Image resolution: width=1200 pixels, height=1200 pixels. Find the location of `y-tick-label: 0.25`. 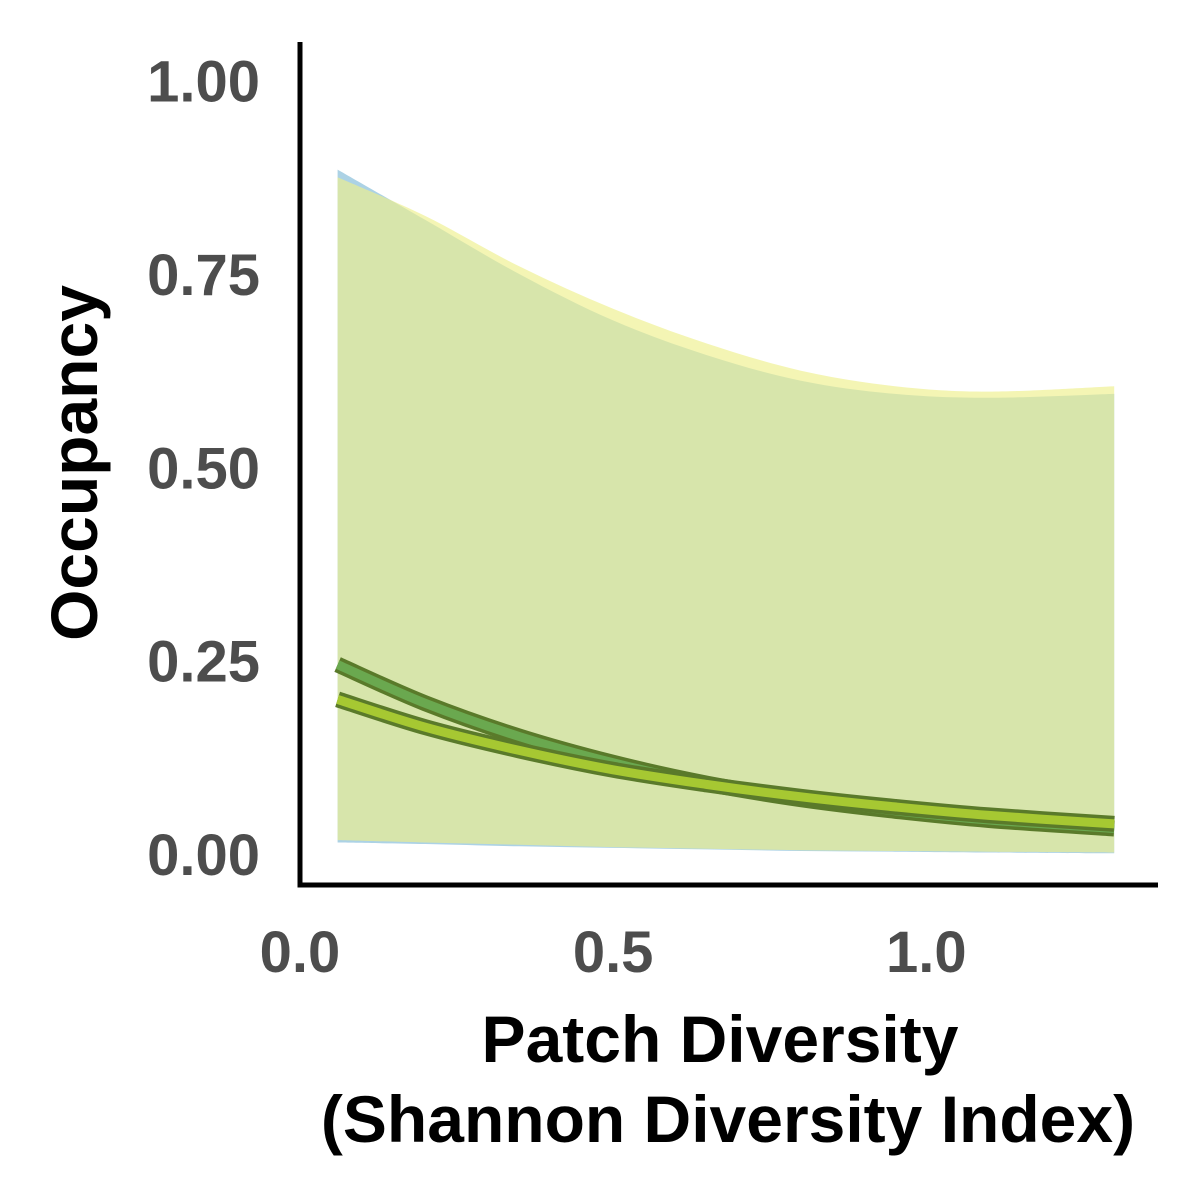

y-tick-label: 0.25 is located at coordinates (203, 662).